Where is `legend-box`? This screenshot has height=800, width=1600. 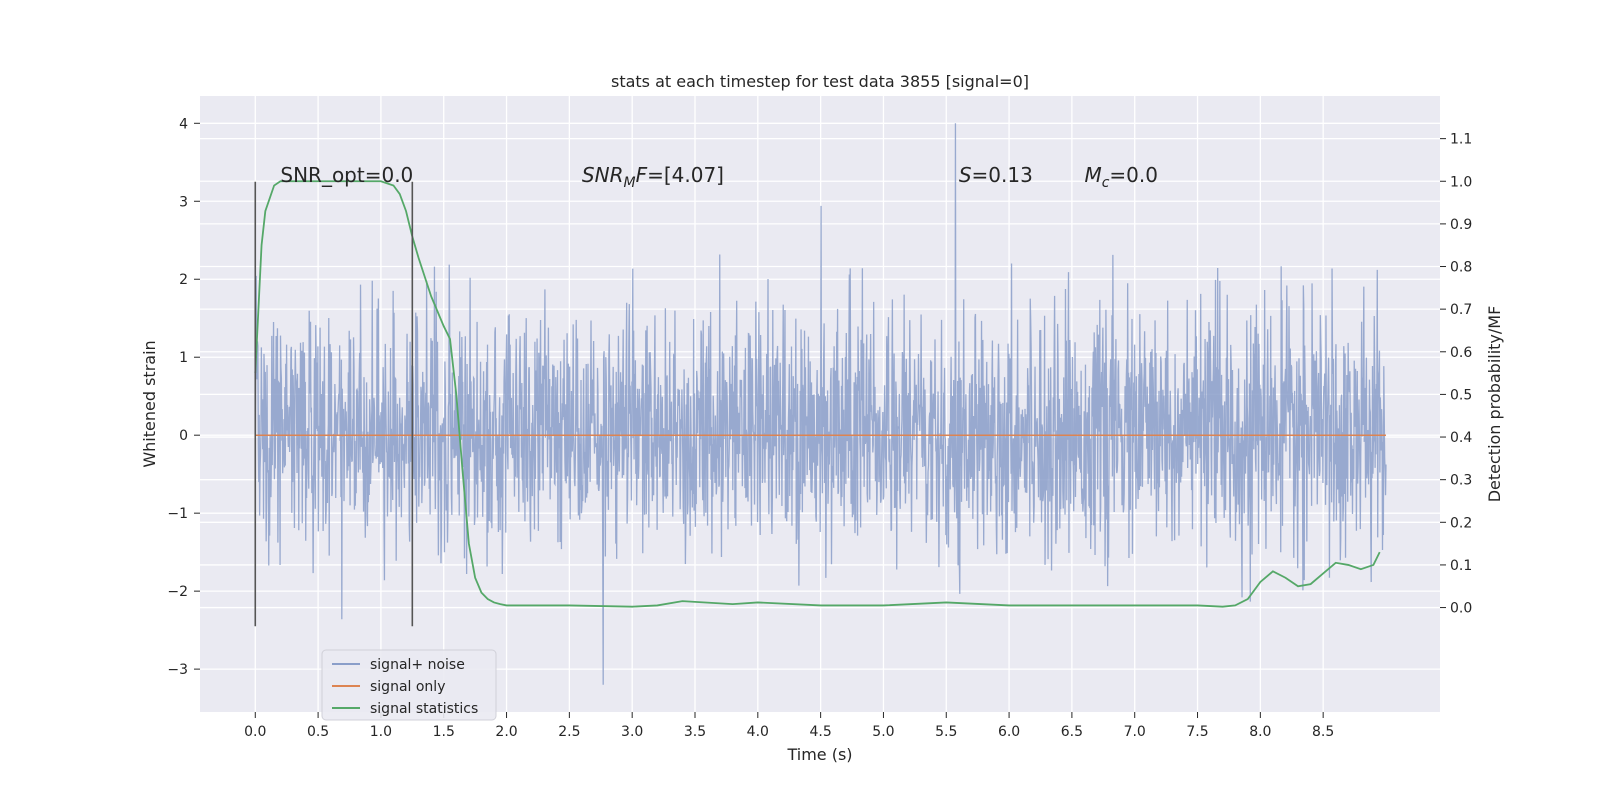
legend-box is located at coordinates (409, 685).